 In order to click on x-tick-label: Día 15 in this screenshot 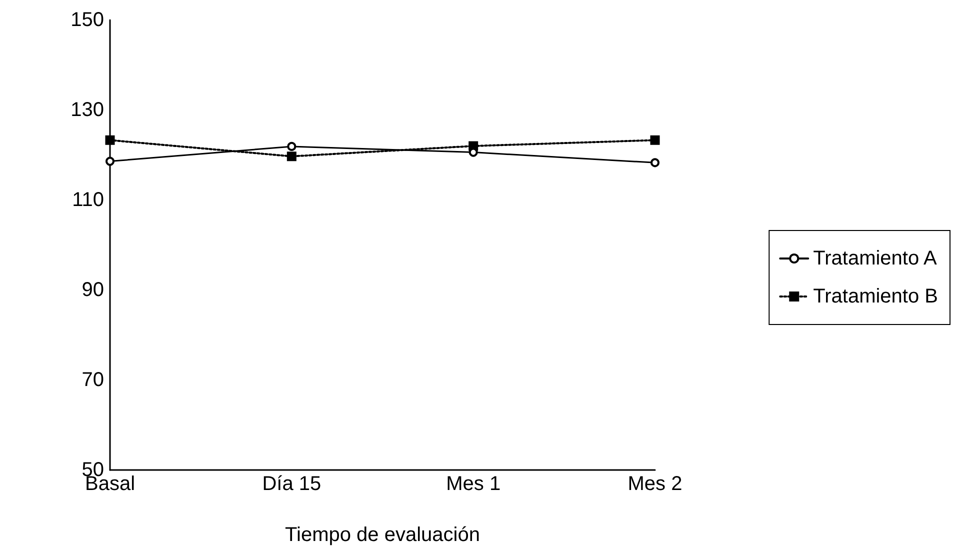, I will do `click(292, 484)`.